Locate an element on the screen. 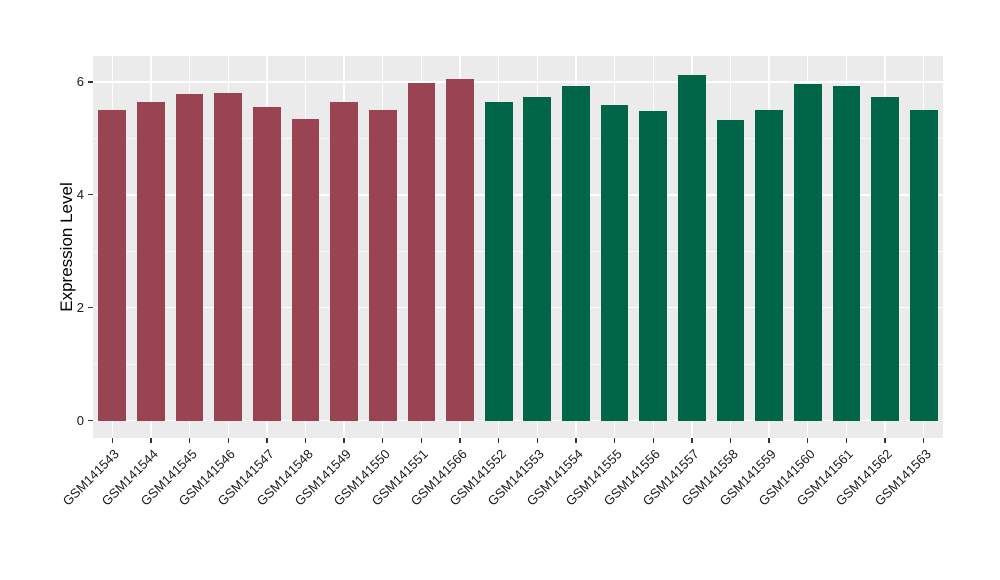  gridline-major-y2 is located at coordinates (518, 307).